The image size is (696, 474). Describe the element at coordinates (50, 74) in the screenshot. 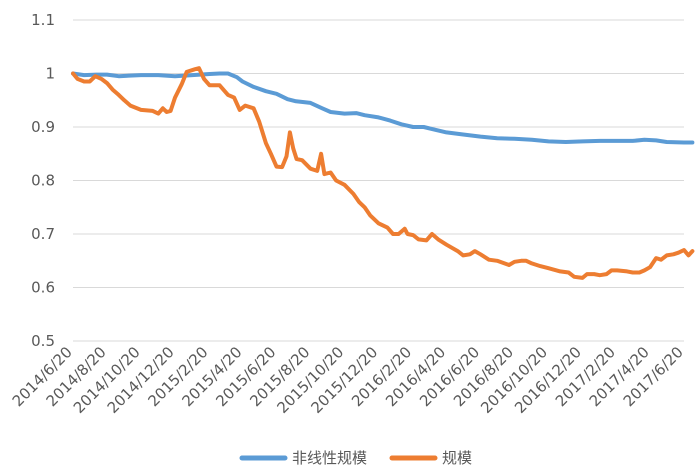

I see `y-tick-label: 1` at that location.